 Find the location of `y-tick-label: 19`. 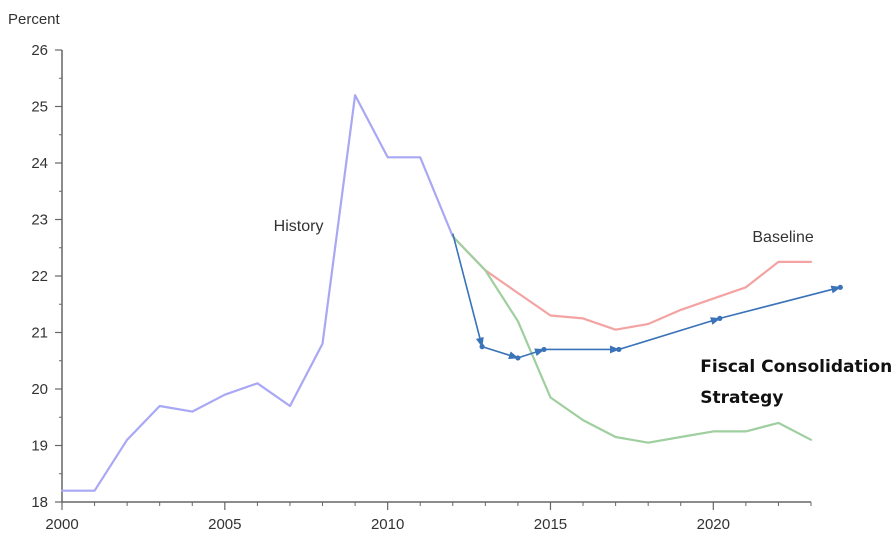

y-tick-label: 19 is located at coordinates (39, 446).